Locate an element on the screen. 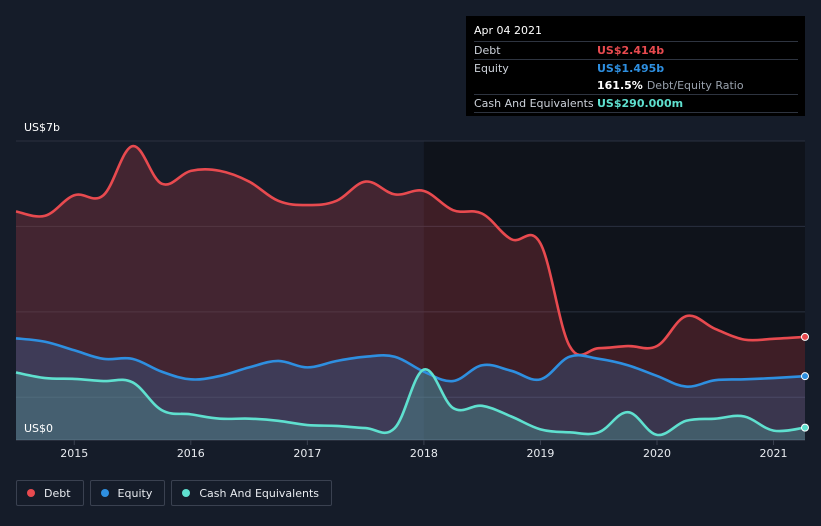  tooltip-ratio-row: 161.5% Debt/Equity Ratio is located at coordinates (636, 86).